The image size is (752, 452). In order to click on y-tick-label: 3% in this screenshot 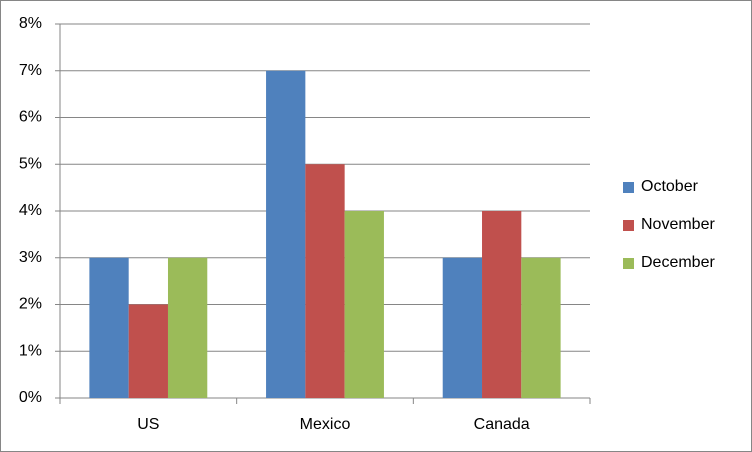, I will do `click(30, 257)`.